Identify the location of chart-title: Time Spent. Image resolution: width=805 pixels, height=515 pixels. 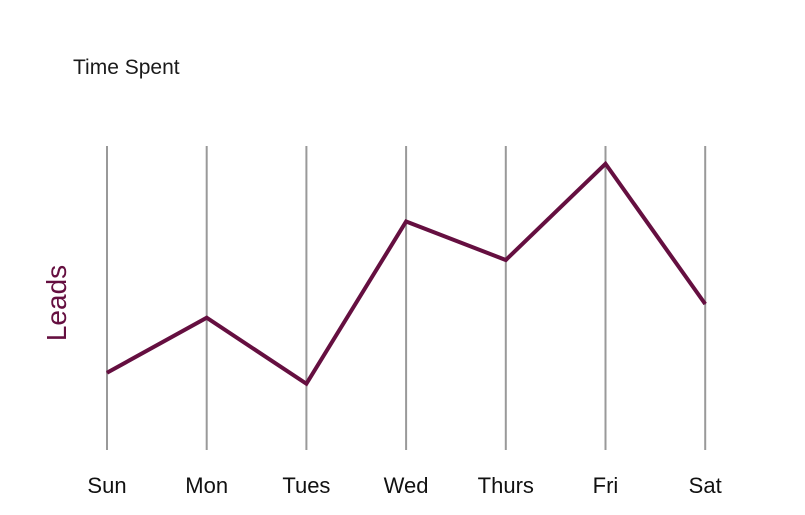
(126, 67).